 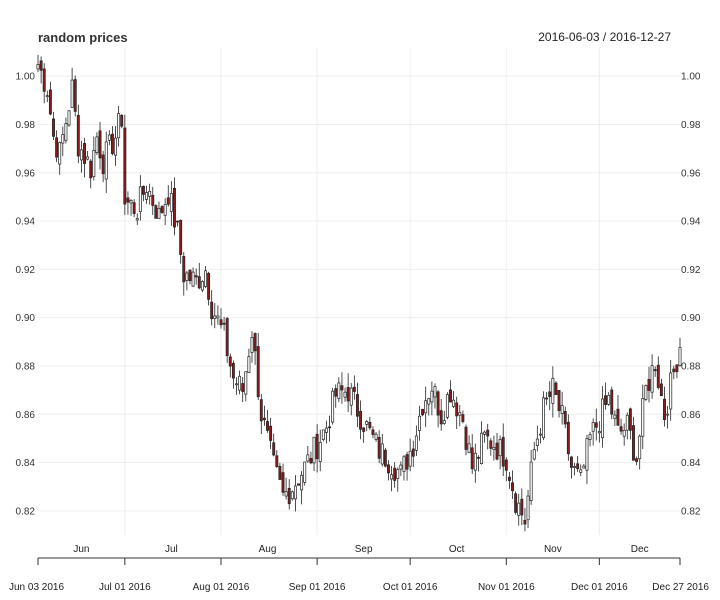 What do you see at coordinates (26, 222) in the screenshot?
I see `y-tick-label-left: 0.94` at bounding box center [26, 222].